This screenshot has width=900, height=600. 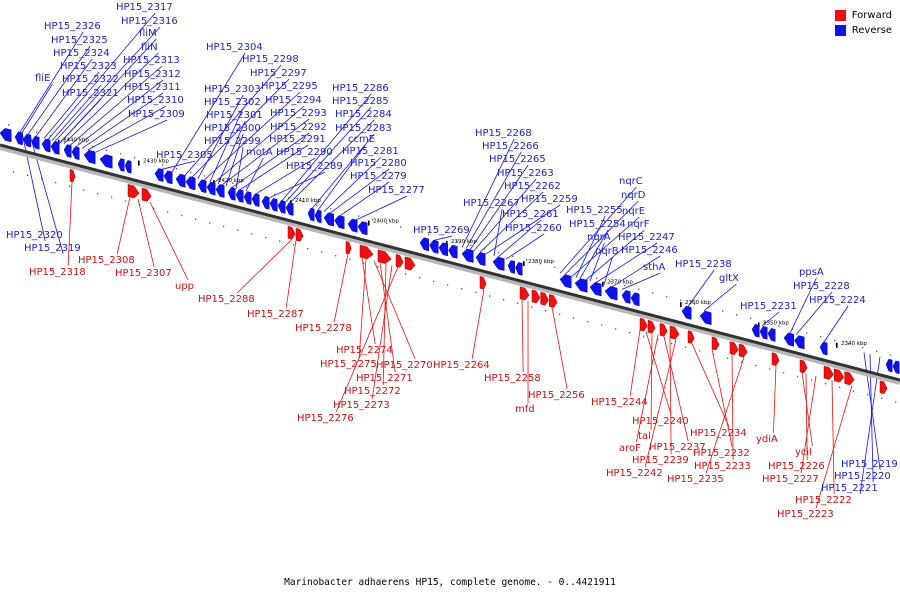 What do you see at coordinates (607, 251) in the screenshot?
I see `reverse-gene-label: nqrB` at bounding box center [607, 251].